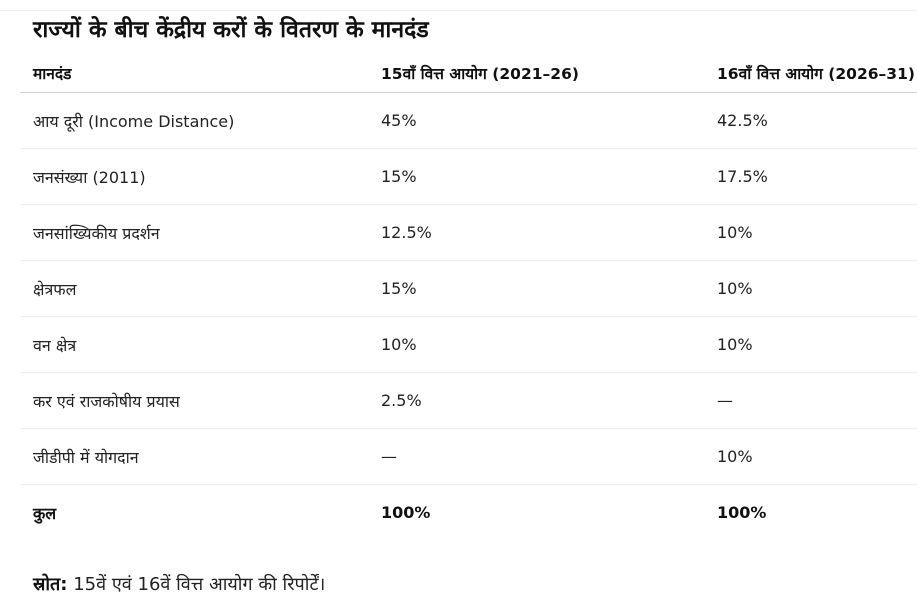 The height and width of the screenshot is (608, 917). Describe the element at coordinates (536, 344) in the screenshot. I see `fc15-value-cell: 10%` at that location.